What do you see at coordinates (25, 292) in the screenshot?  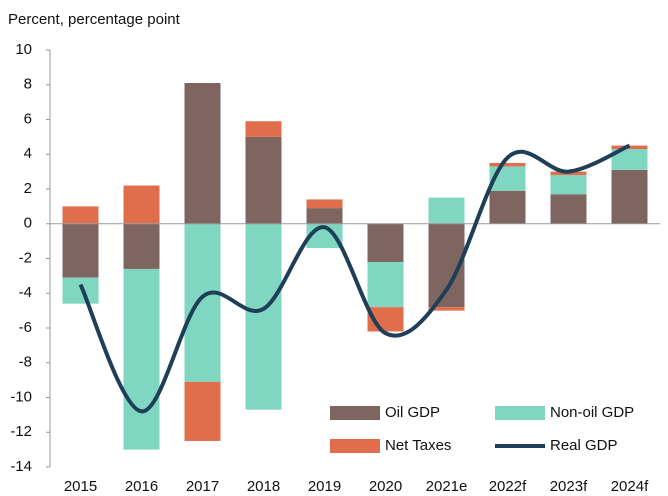 I see `y-tick-label: -4` at bounding box center [25, 292].